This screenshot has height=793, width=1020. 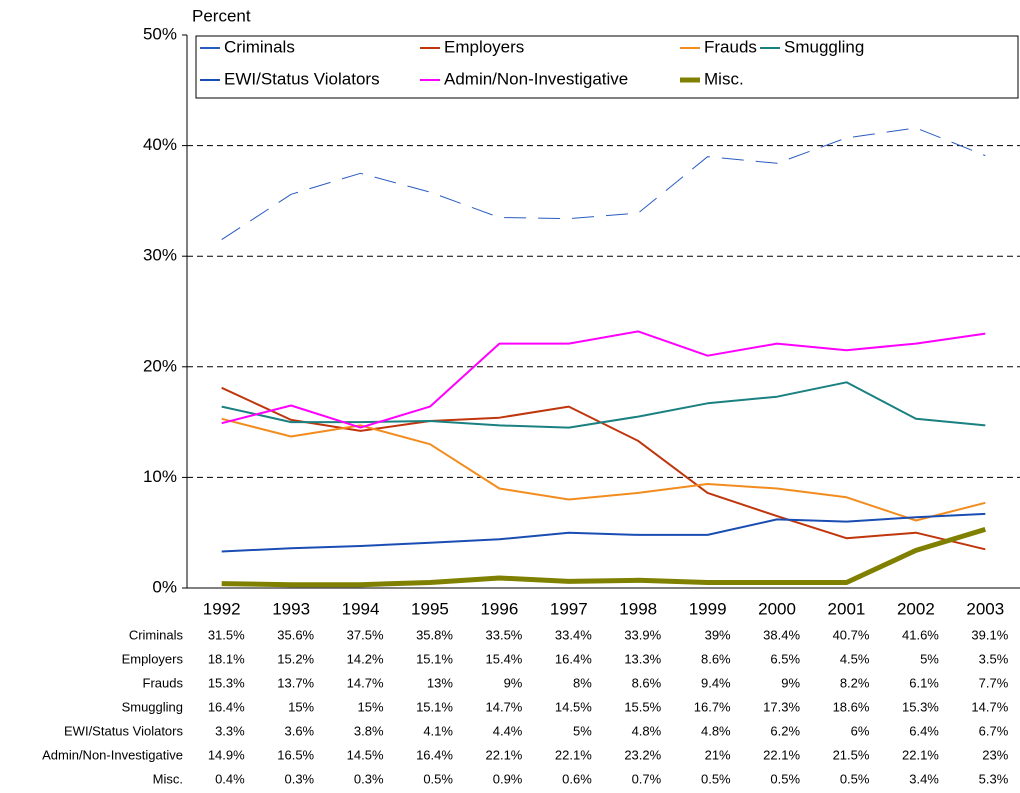 I want to click on x-tick-label: 1997, so click(x=569, y=608).